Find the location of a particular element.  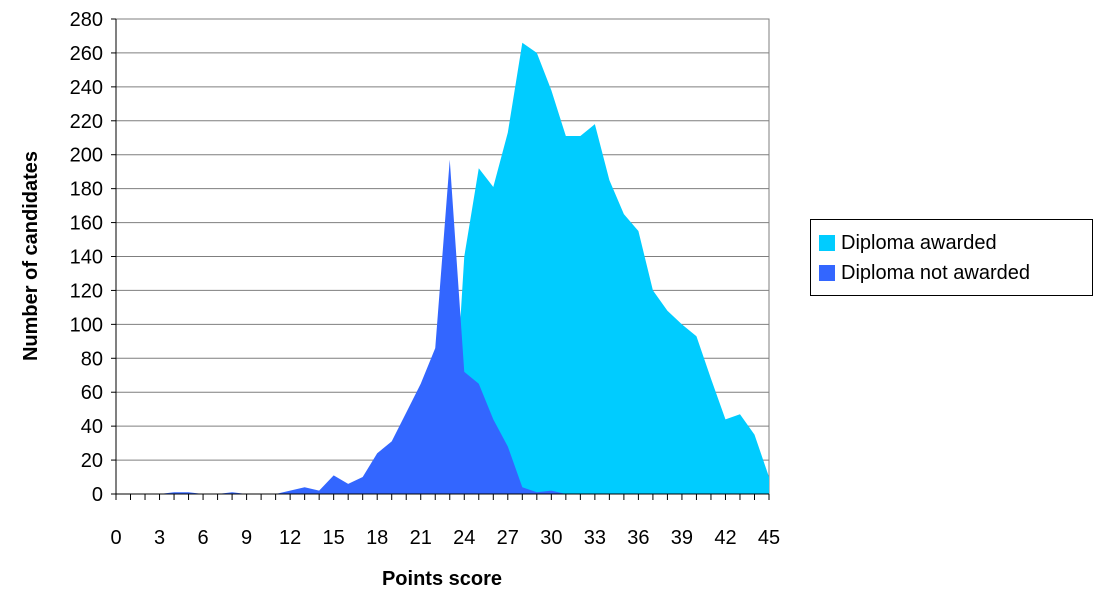

y-tick-label-180: 180 is located at coordinates (86, 190).